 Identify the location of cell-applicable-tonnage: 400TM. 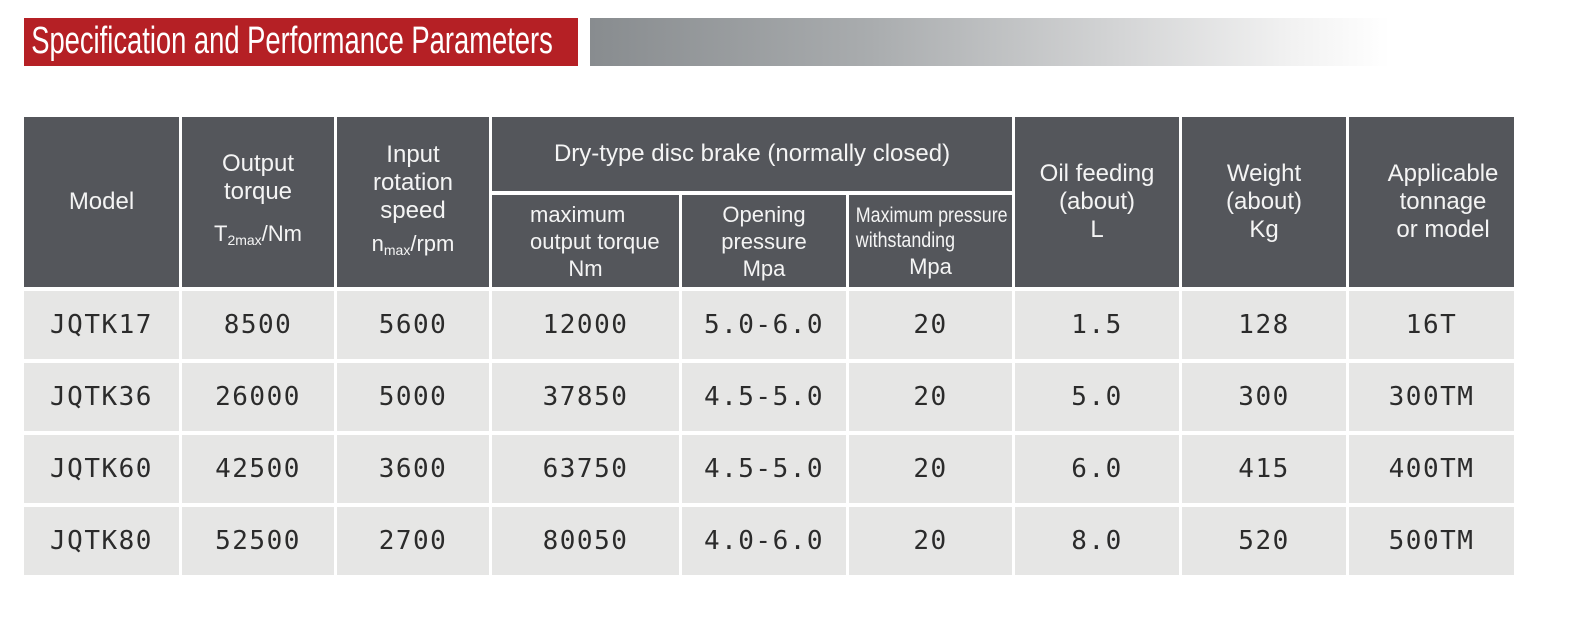
(1432, 469).